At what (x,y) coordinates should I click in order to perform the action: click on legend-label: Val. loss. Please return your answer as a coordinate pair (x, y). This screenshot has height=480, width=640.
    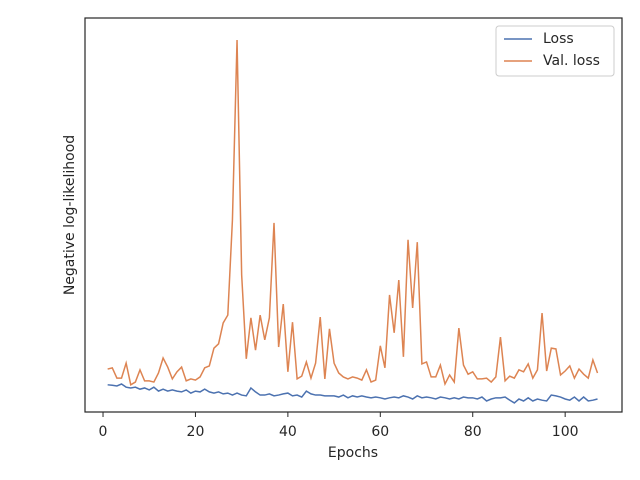
    Looking at the image, I should click on (571, 61).